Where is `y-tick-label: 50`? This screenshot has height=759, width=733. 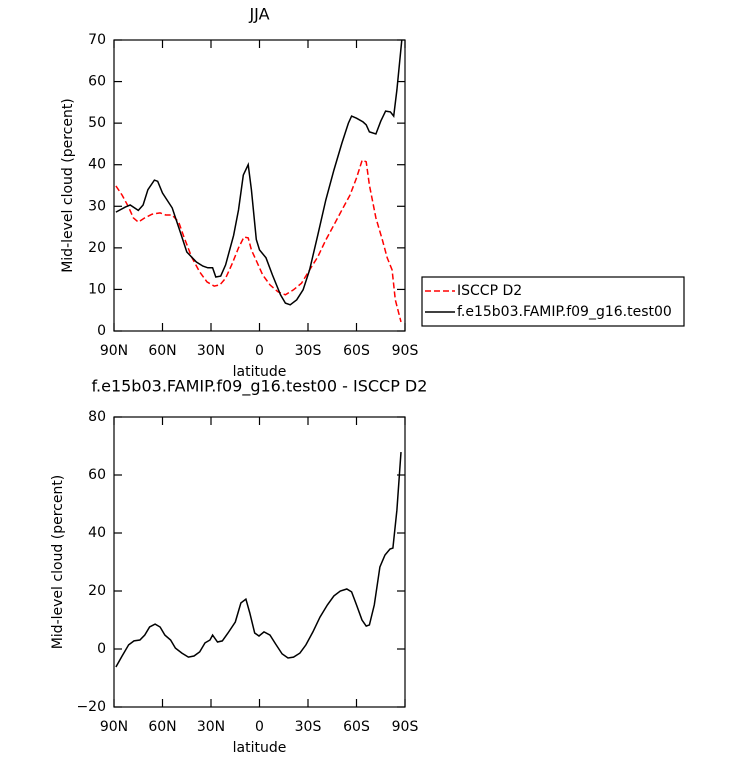
y-tick-label: 50 is located at coordinates (97, 123).